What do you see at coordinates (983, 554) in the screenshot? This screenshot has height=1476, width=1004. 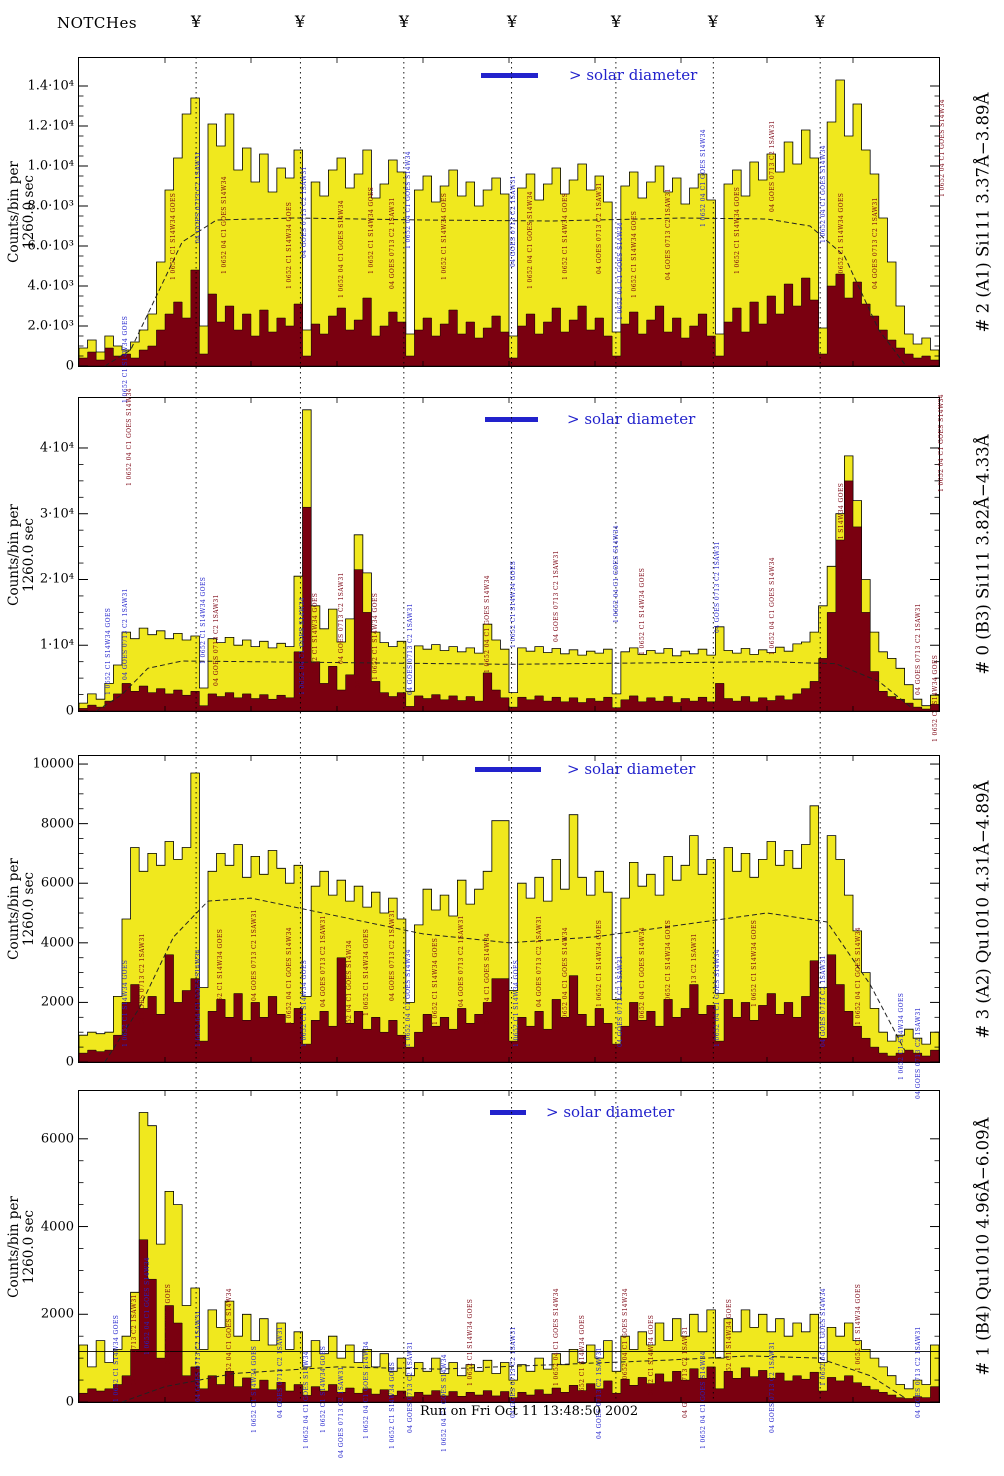 I see `detector-label: # 0 (B3) Si111 3.82Å−4.33Å` at bounding box center [983, 554].